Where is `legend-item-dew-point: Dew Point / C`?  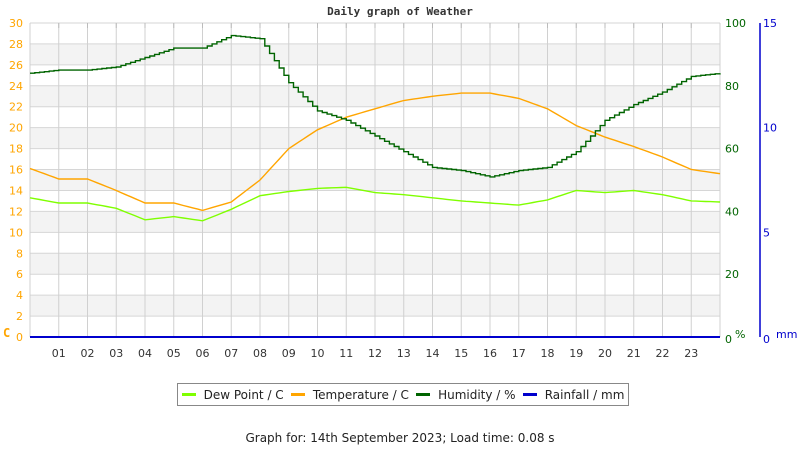
legend-item-dew-point: Dew Point / C is located at coordinates (232, 394).